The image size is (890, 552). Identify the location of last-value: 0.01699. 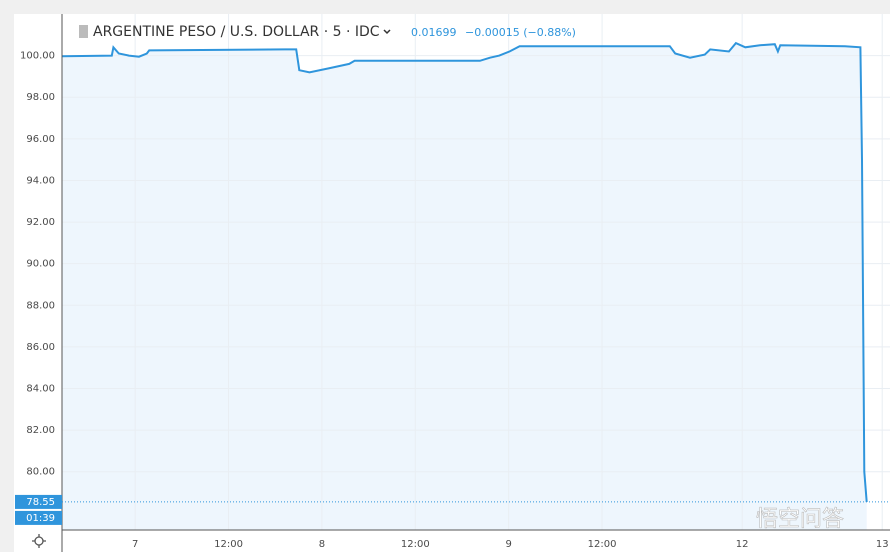
(434, 32).